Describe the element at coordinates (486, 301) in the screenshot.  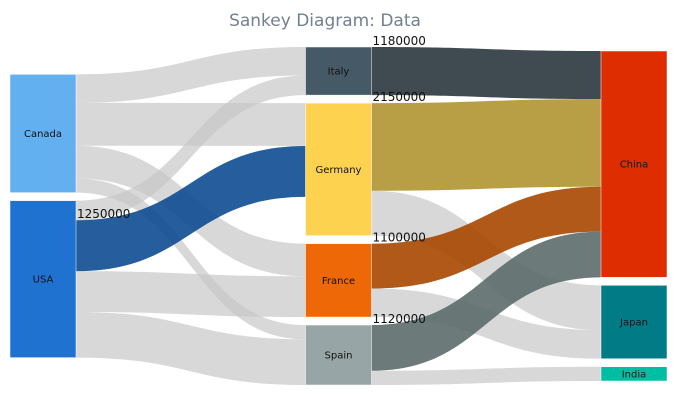
I see `link-spain-china` at that location.